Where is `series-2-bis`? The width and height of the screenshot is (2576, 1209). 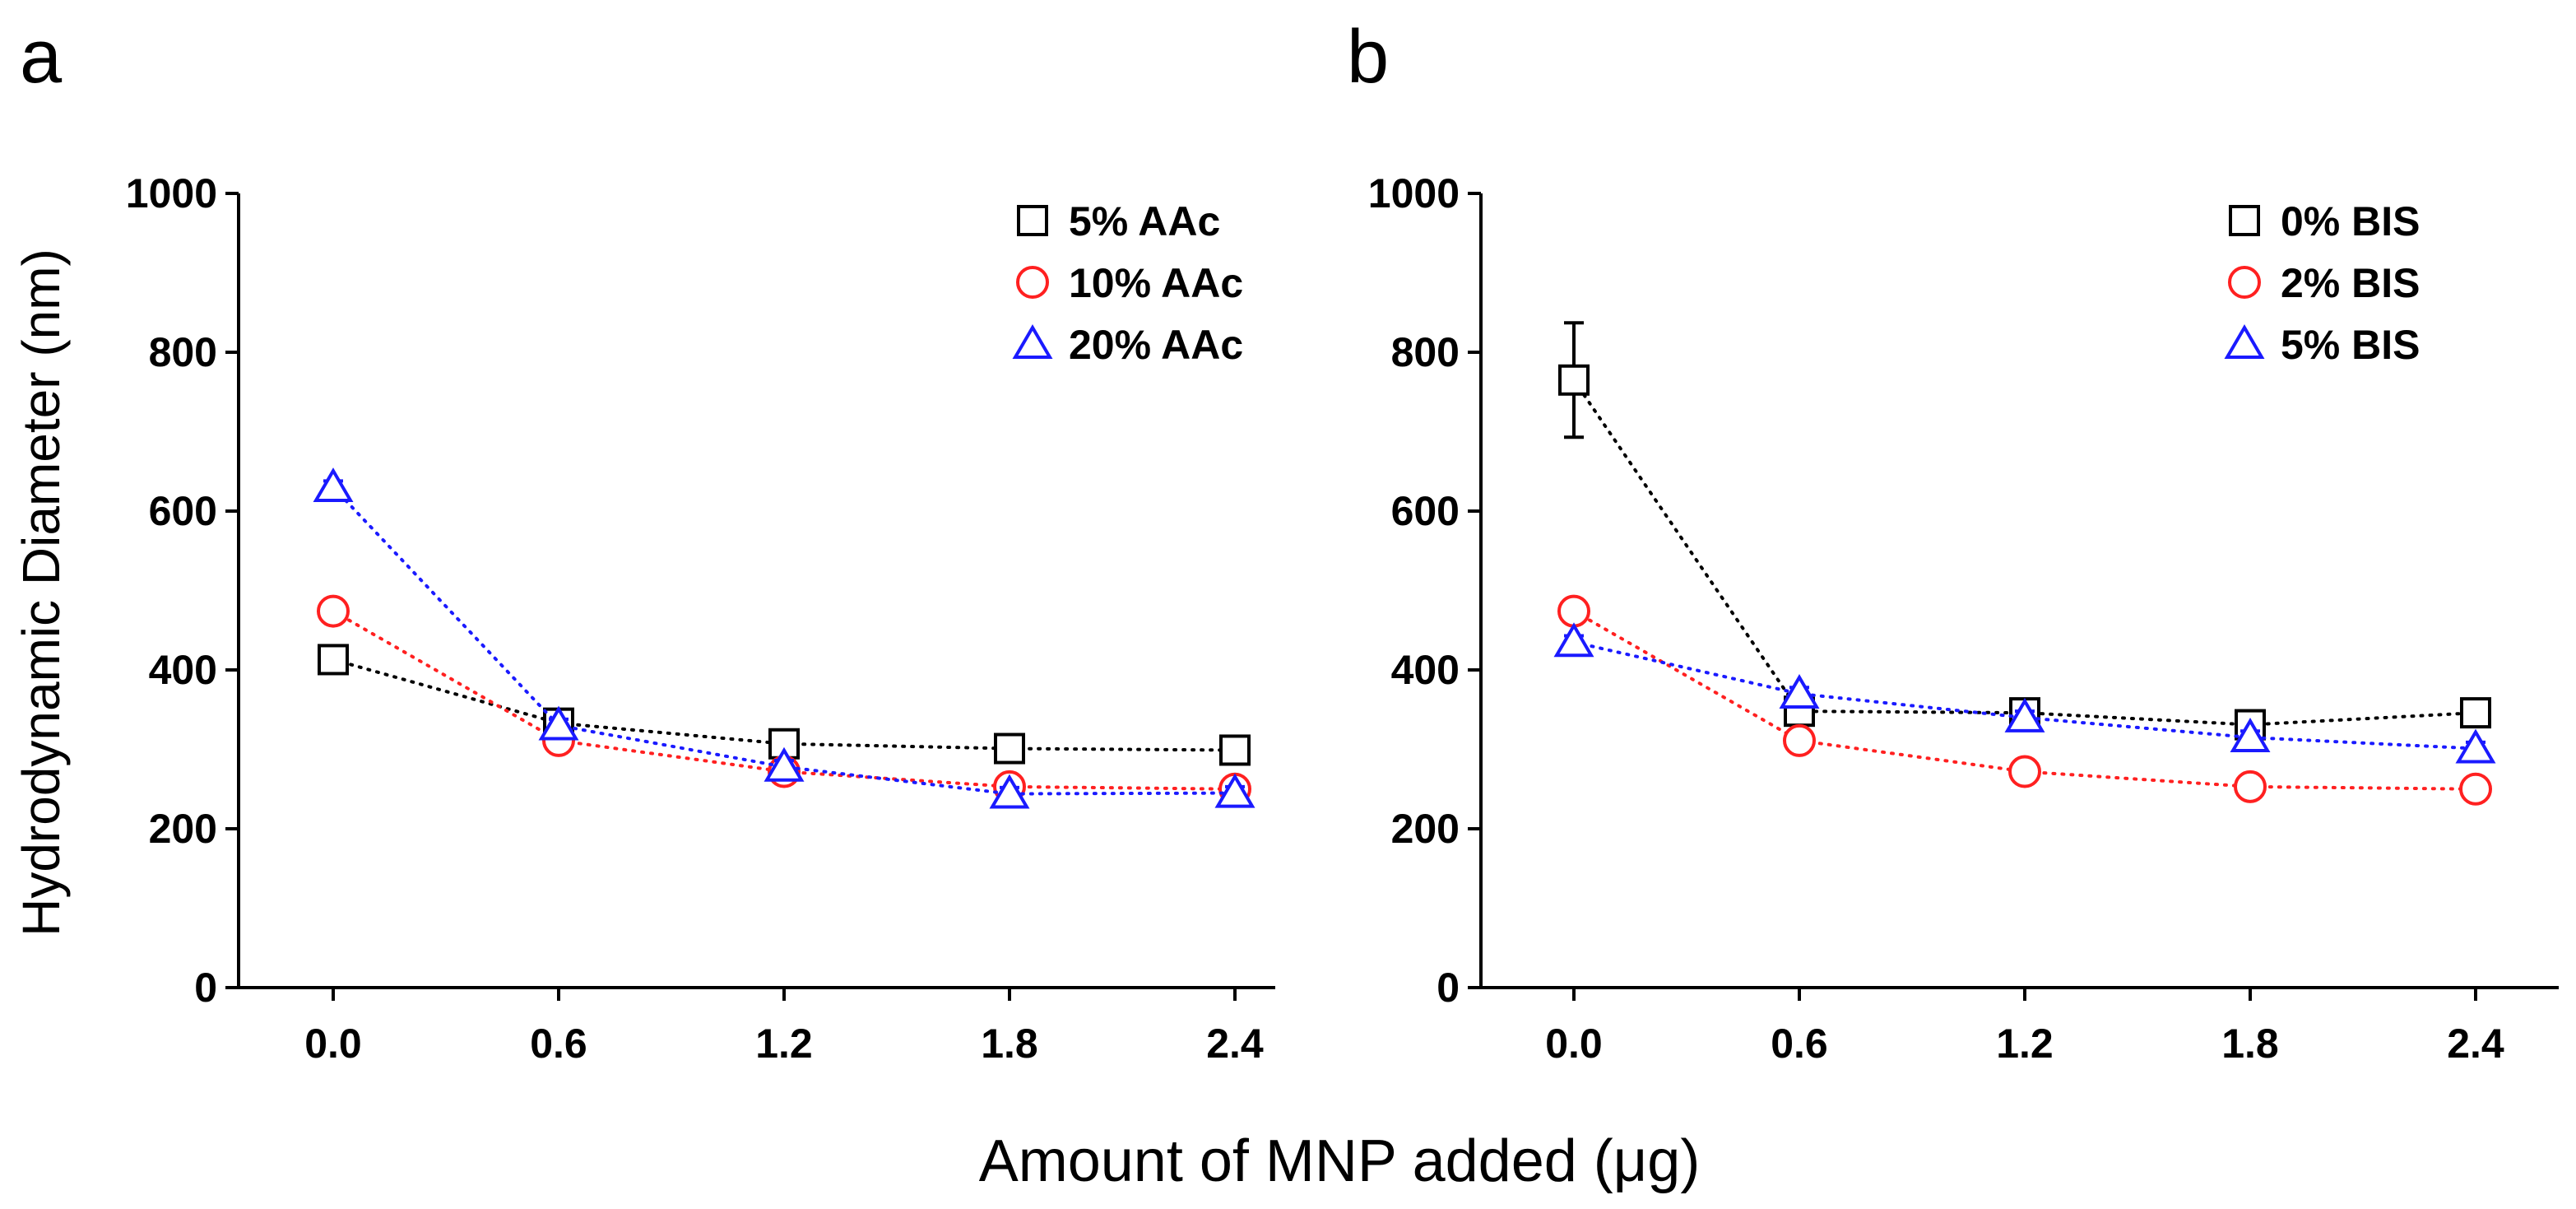
series-2-bis is located at coordinates (2025, 700).